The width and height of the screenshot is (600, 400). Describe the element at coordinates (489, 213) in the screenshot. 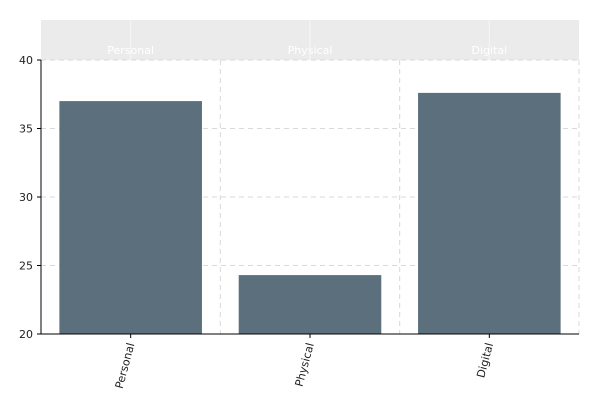

I see `bar-digital` at that location.